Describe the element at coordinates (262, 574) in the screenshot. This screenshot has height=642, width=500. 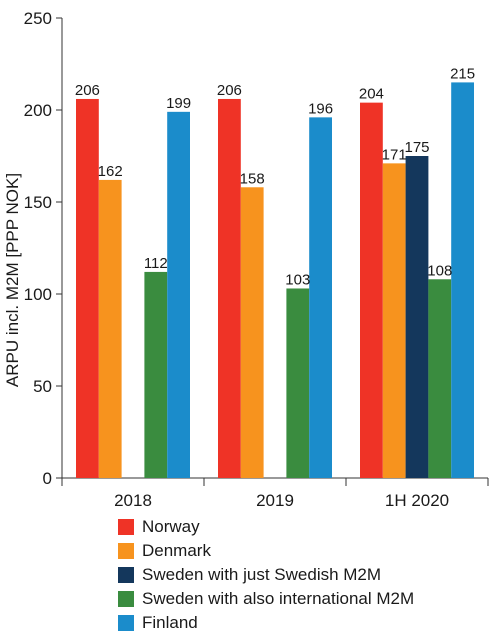
I see `legend-label: Sweden with just Swedish M2M` at that location.